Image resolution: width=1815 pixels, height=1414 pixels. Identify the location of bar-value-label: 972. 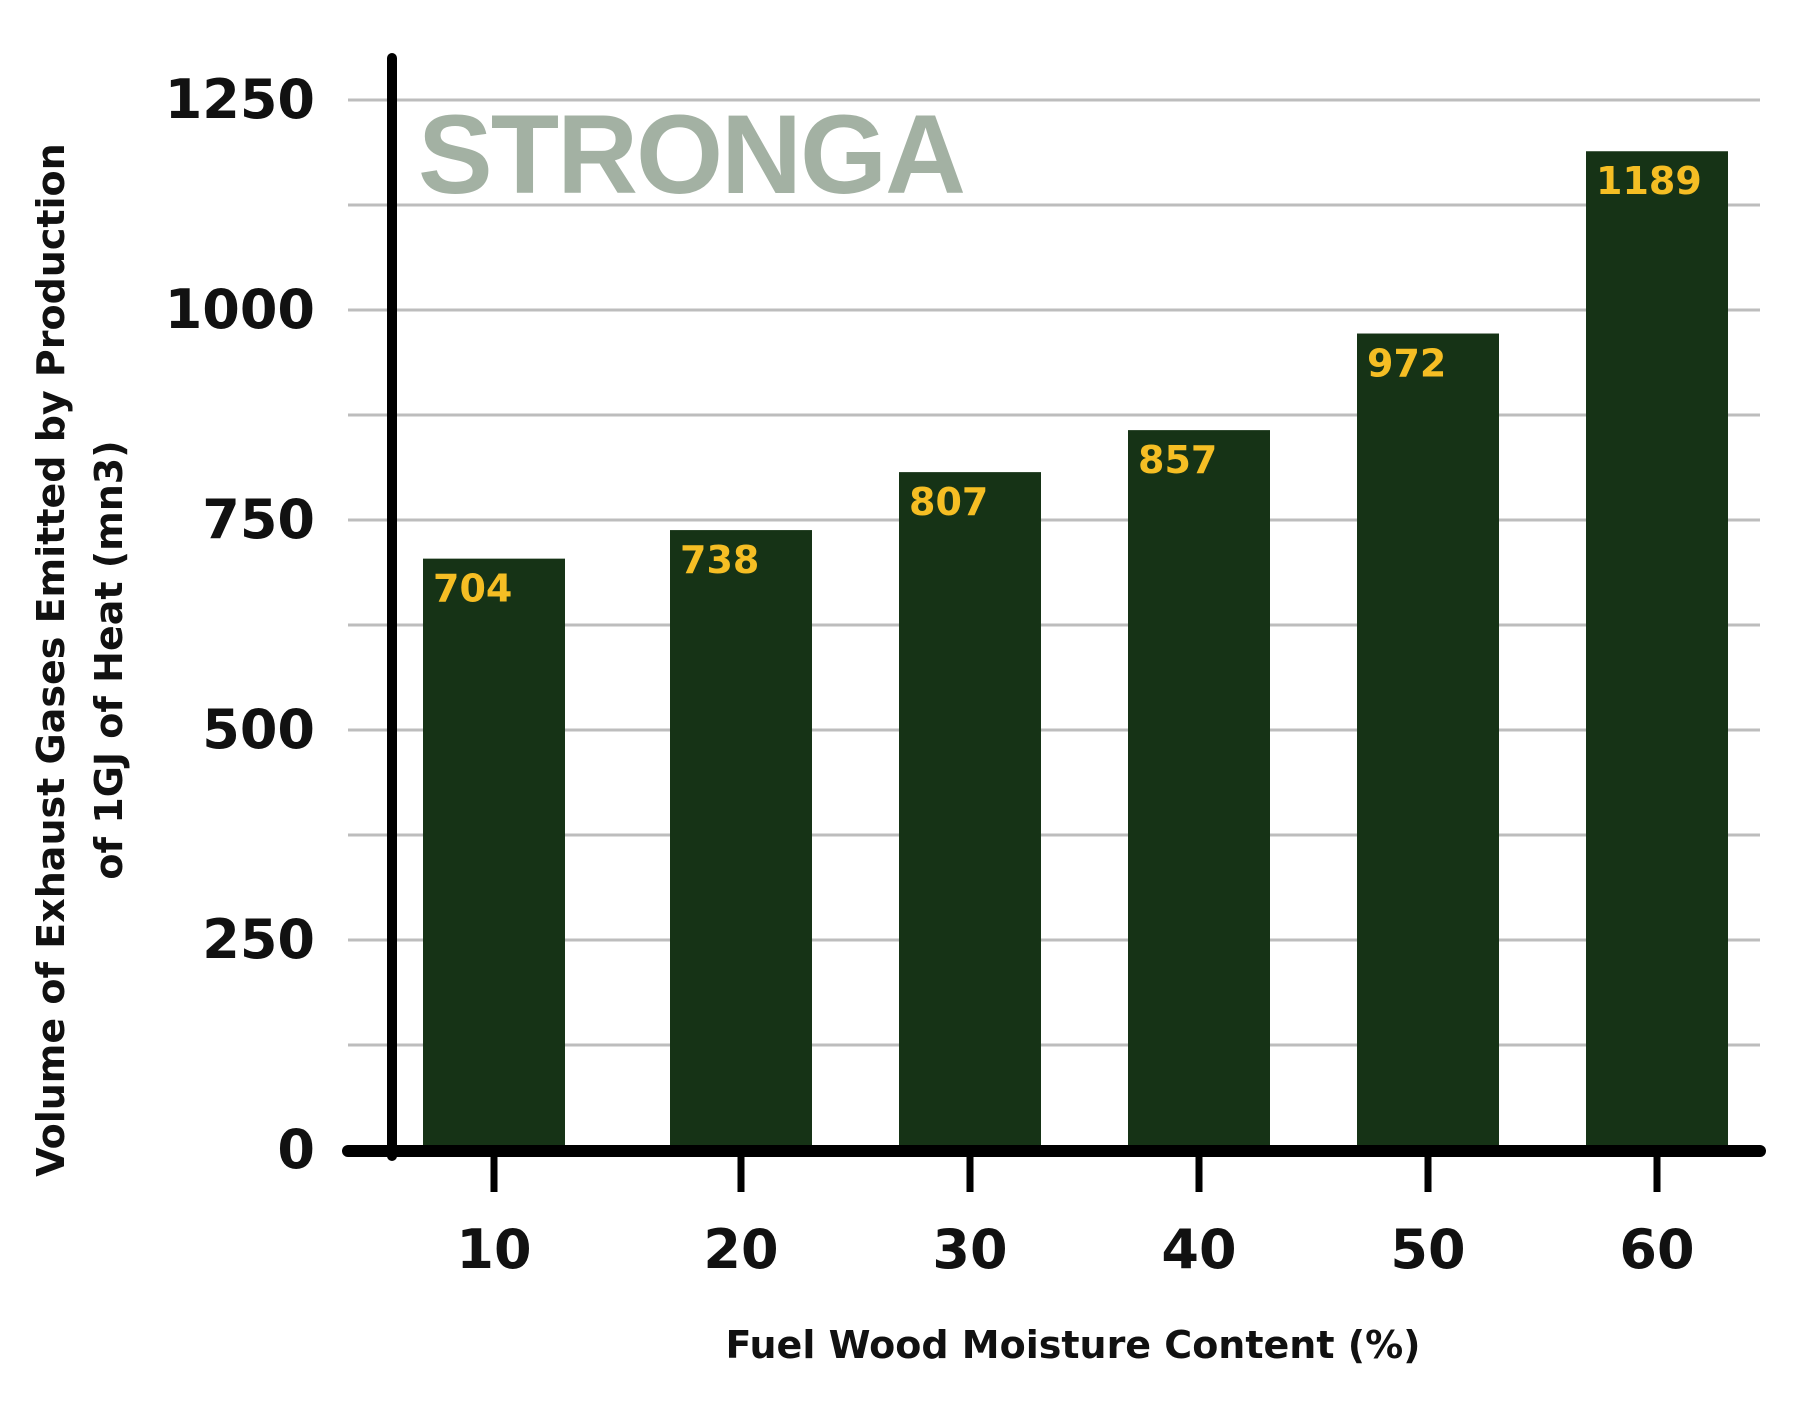
(1406, 364).